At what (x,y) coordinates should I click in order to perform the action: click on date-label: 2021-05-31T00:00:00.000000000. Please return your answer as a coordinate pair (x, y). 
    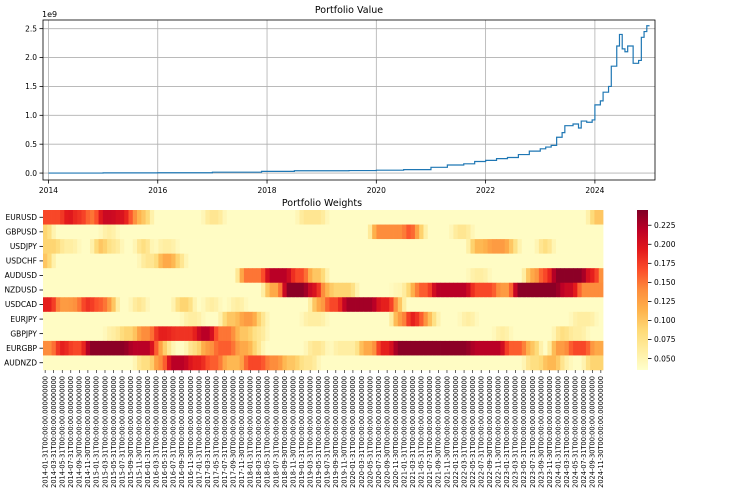
    Looking at the image, I should click on (422, 432).